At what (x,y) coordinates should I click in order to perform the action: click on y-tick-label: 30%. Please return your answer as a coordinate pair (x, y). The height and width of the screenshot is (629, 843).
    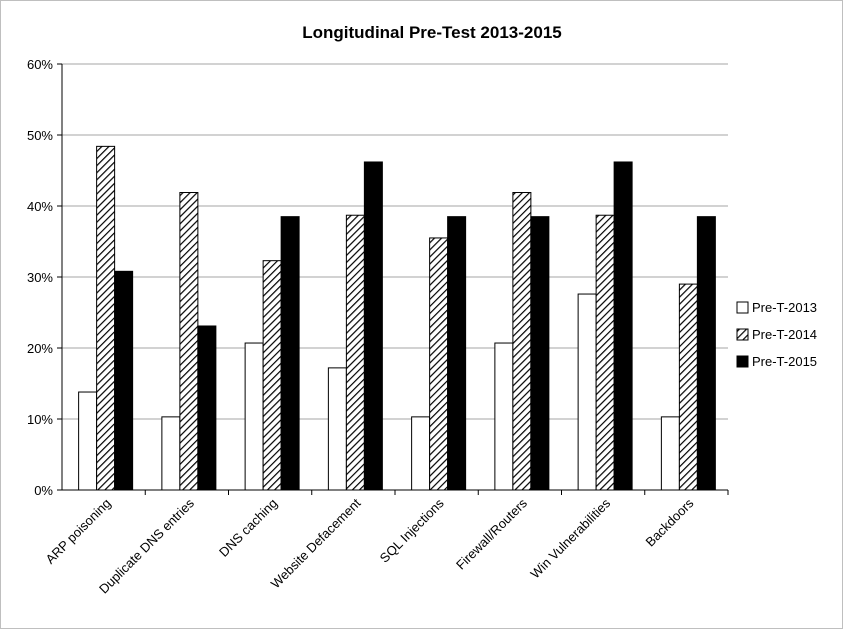
    Looking at the image, I should click on (40, 277).